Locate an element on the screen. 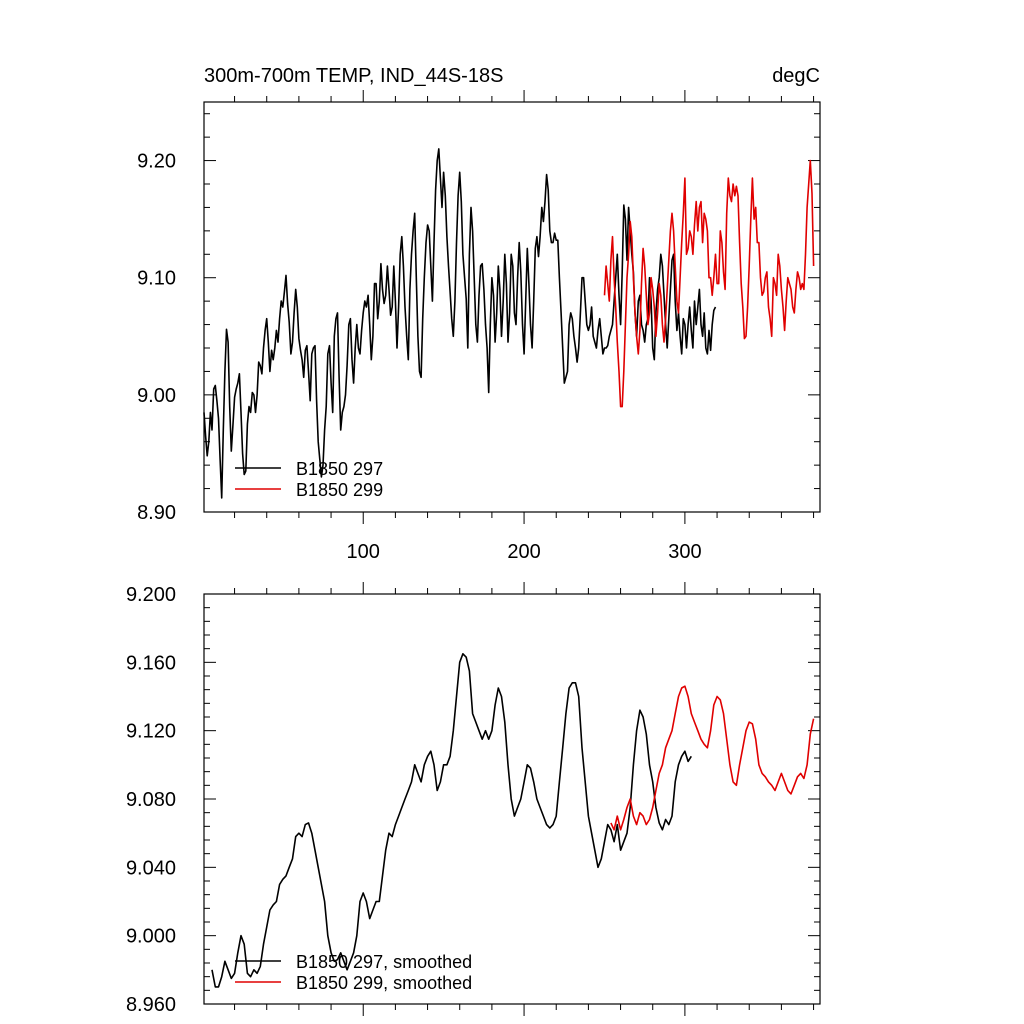 The image size is (1024, 1024). y-tick-label: 9.080 is located at coordinates (151, 800).